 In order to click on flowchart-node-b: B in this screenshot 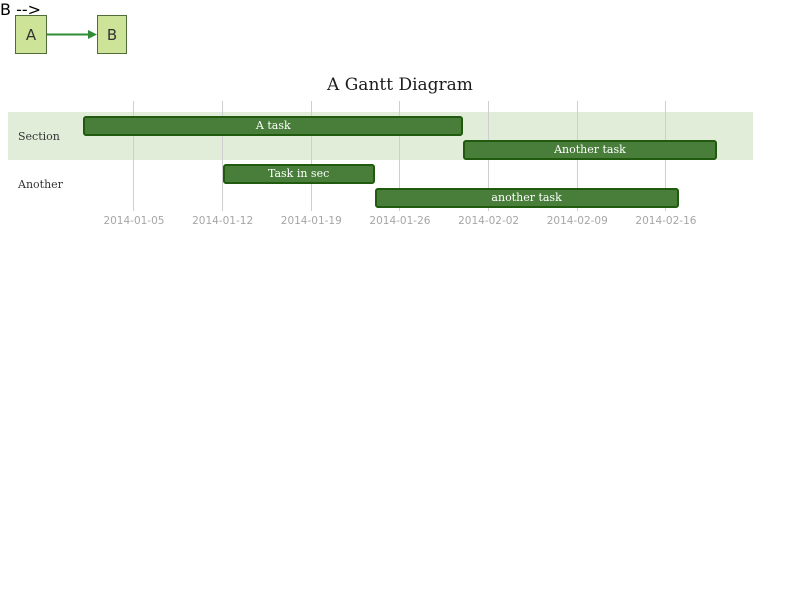, I will do `click(112, 34)`.